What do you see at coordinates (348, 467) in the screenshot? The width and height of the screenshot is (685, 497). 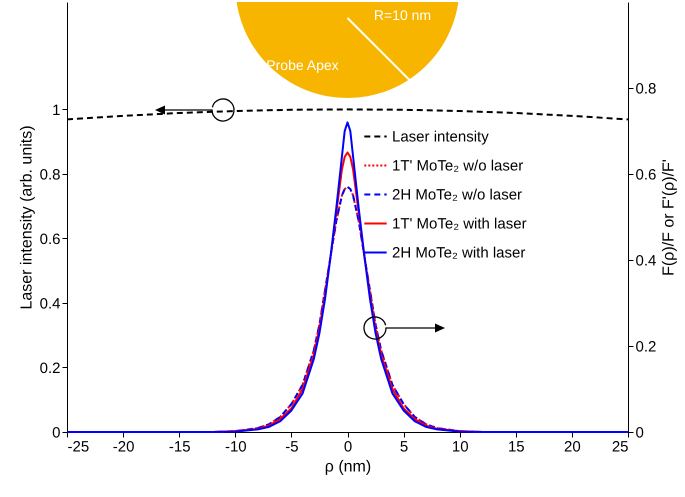 I see `x-axis-title: ρ (nm)` at bounding box center [348, 467].